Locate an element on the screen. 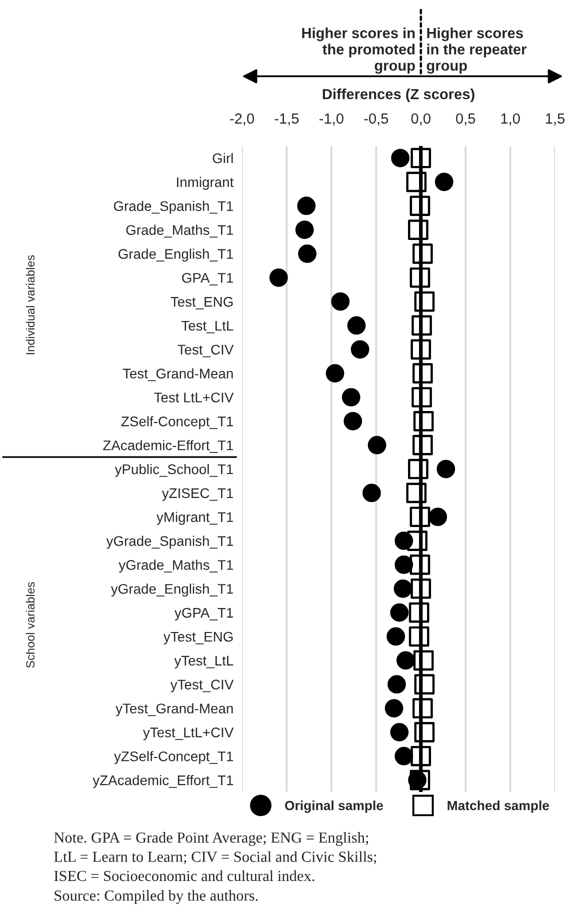 The height and width of the screenshot is (922, 571). y-tick-label: yTest_LtL+CIV is located at coordinates (188, 734).